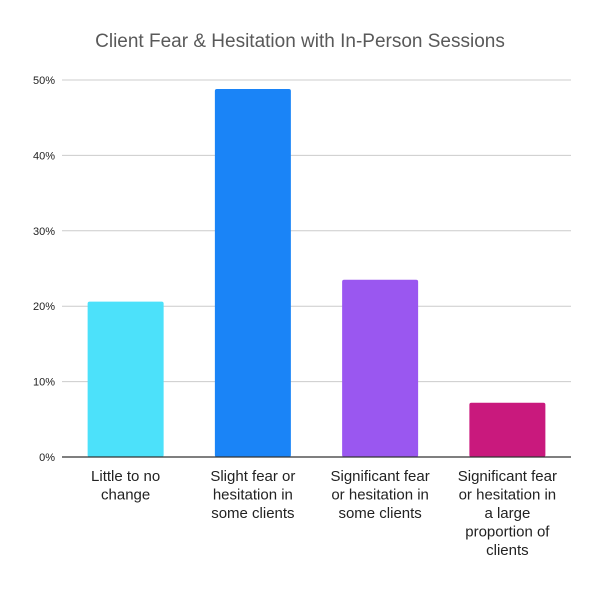  Describe the element at coordinates (44, 81) in the screenshot. I see `y-tick-label: 50%` at that location.